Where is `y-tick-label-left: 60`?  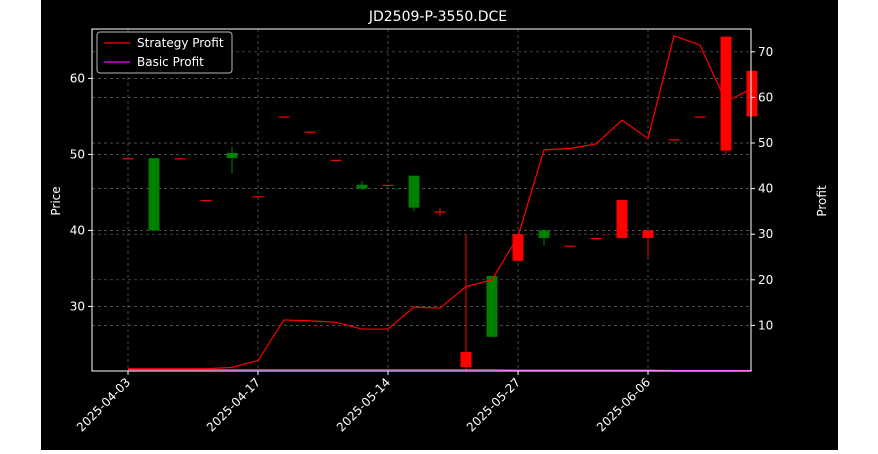
y-tick-label-left: 60 is located at coordinates (77, 78).